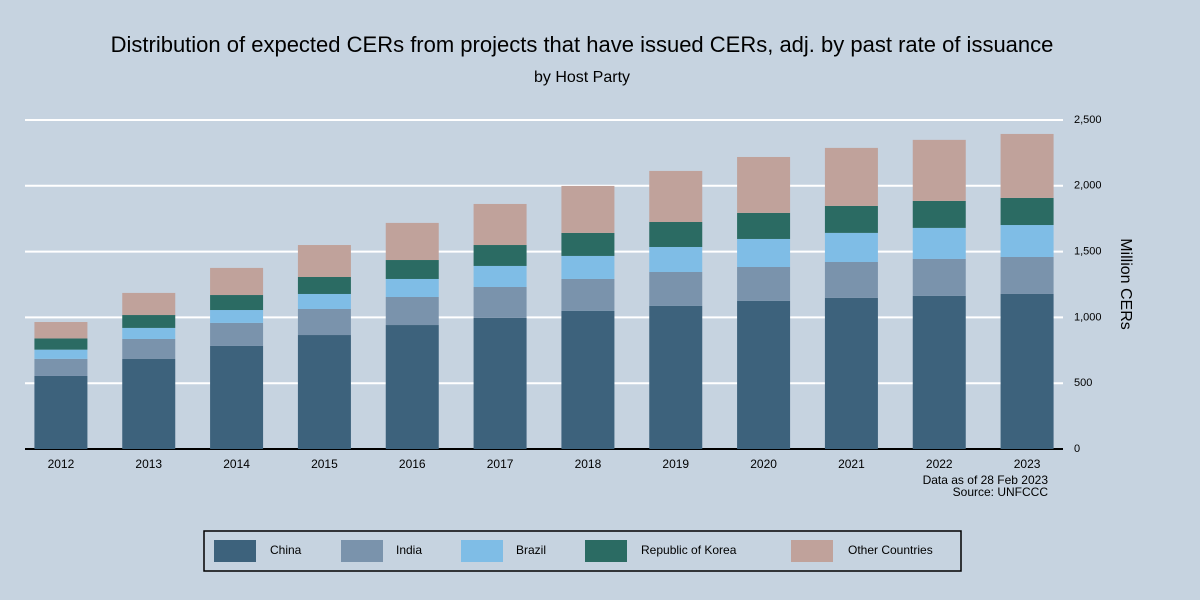  What do you see at coordinates (286, 550) in the screenshot?
I see `legend-label: China` at bounding box center [286, 550].